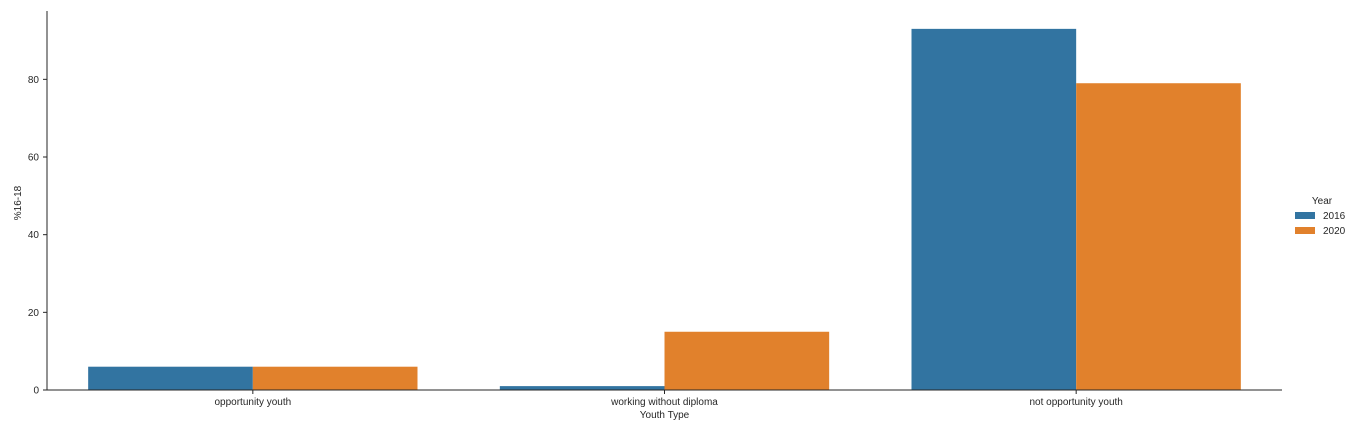 The height and width of the screenshot is (432, 1357). I want to click on legend: Year 2016 2020, so click(1320, 216).